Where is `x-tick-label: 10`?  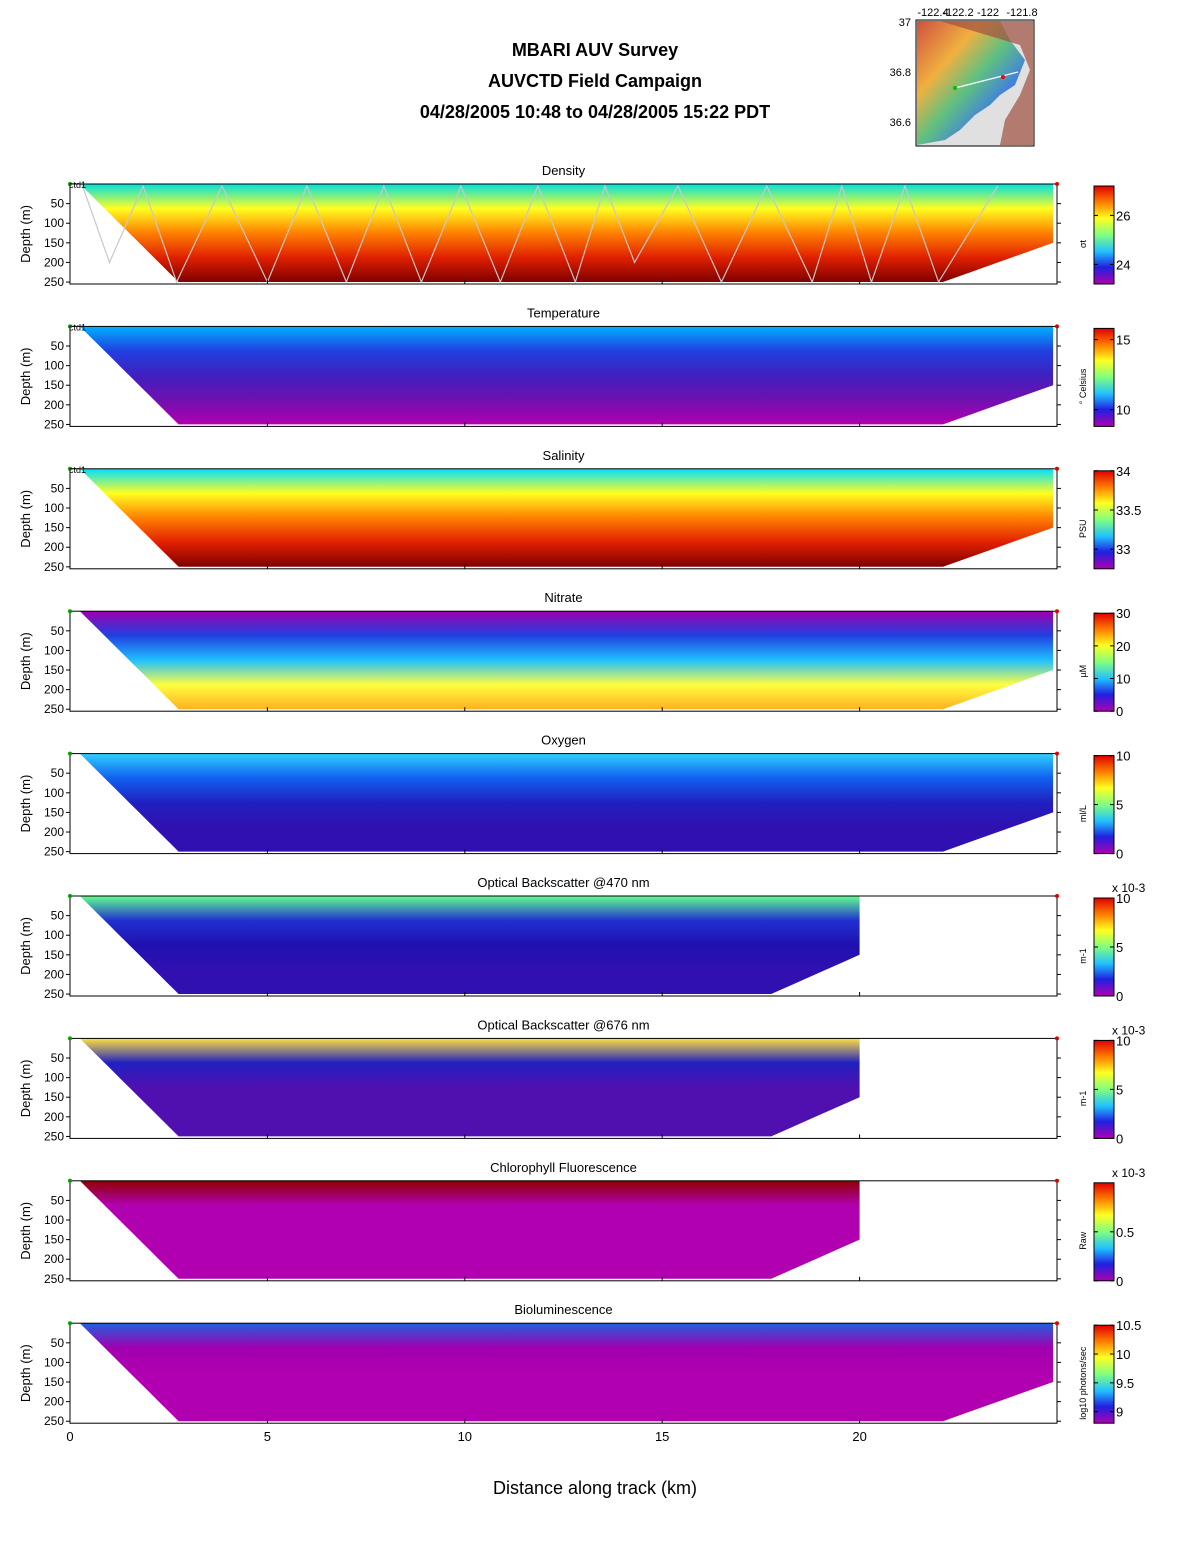 x-tick-label: 10 is located at coordinates (465, 1436).